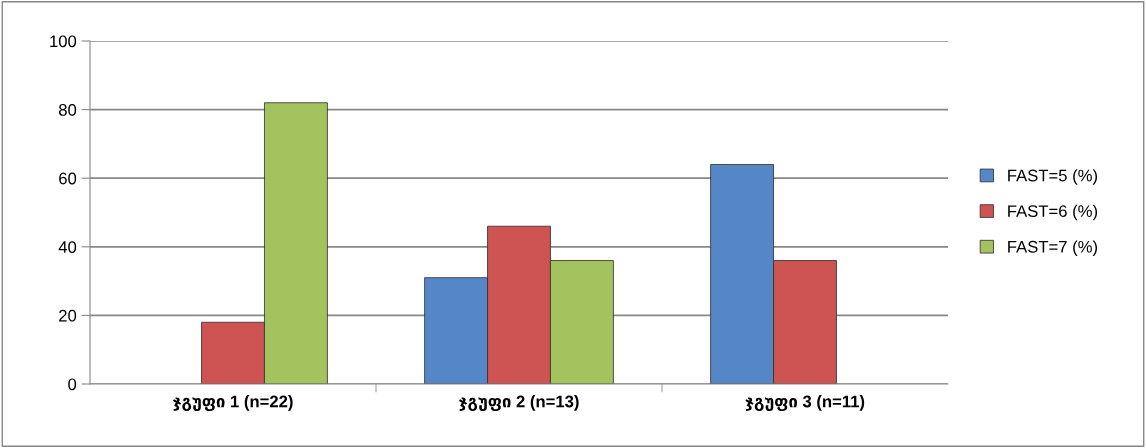 The image size is (1146, 448). What do you see at coordinates (518, 403) in the screenshot?
I see `x-tick-label: ჯგუფი 2 (n=13)` at bounding box center [518, 403].